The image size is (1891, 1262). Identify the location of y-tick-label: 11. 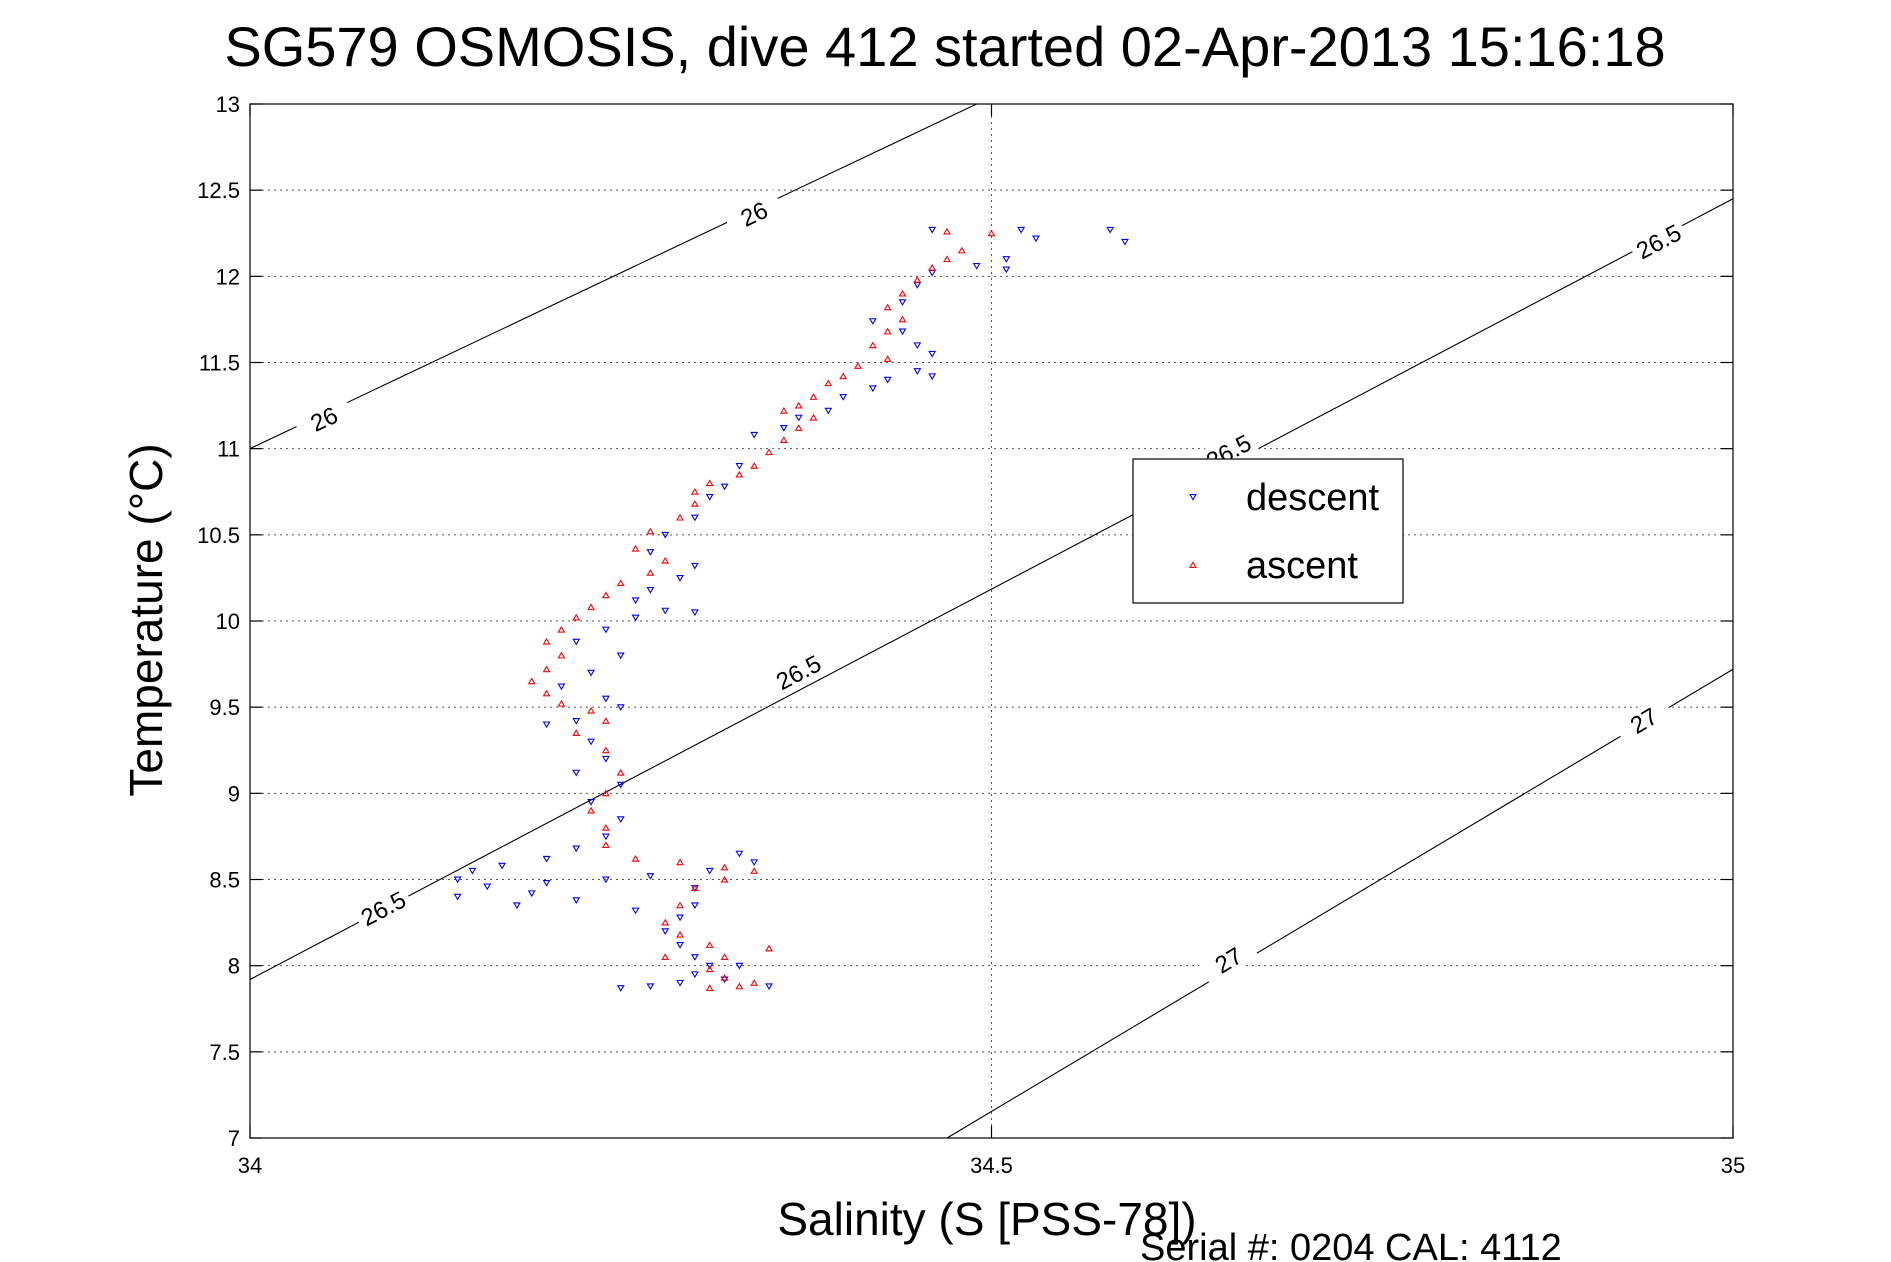
(228, 449).